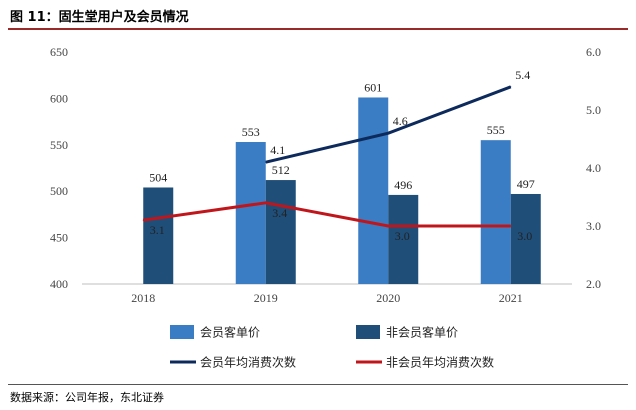 This screenshot has height=410, width=636. Describe the element at coordinates (99, 17) in the screenshot. I see `figure-title: 图 11：固生堂用户及会员情况` at that location.